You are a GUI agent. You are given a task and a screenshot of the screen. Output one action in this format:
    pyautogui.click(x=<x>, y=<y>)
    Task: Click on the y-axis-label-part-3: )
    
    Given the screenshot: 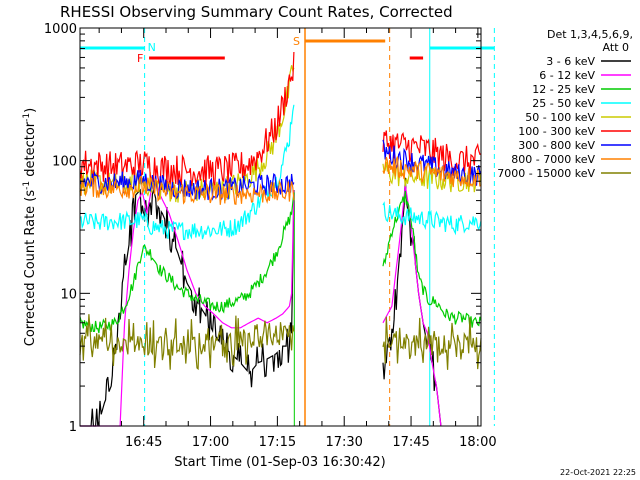 What is the action you would take?
    pyautogui.click(x=30, y=110)
    